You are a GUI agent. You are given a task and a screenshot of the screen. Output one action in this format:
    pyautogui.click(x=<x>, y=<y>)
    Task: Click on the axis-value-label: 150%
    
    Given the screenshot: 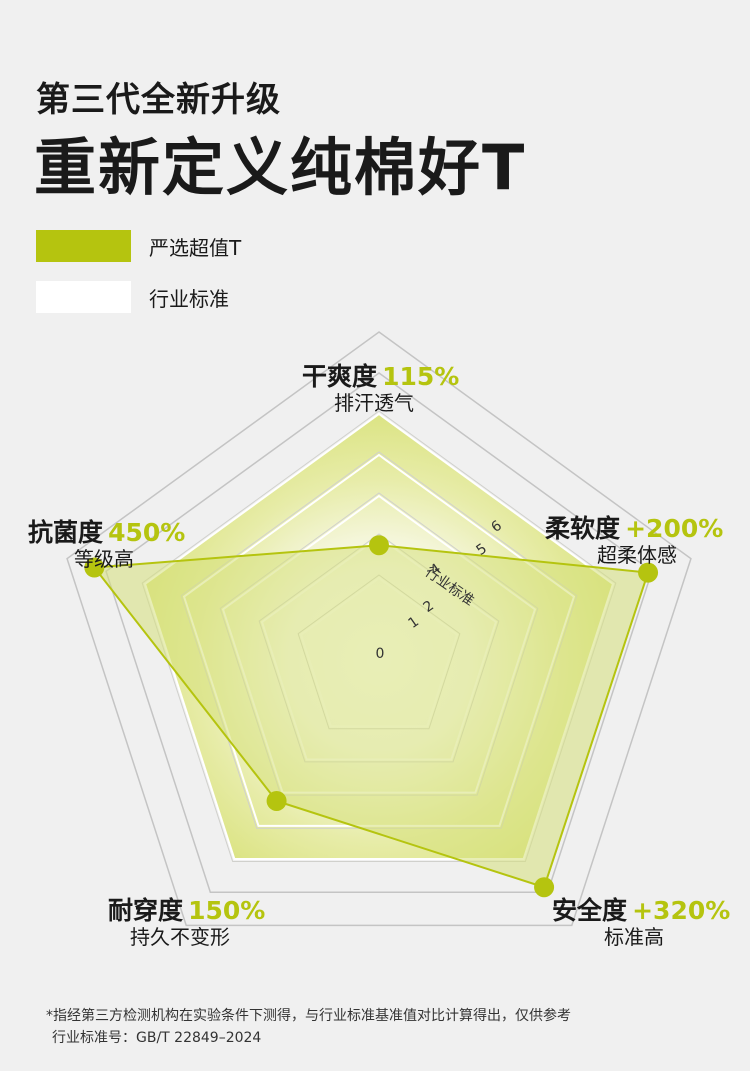 What is the action you would take?
    pyautogui.click(x=227, y=910)
    